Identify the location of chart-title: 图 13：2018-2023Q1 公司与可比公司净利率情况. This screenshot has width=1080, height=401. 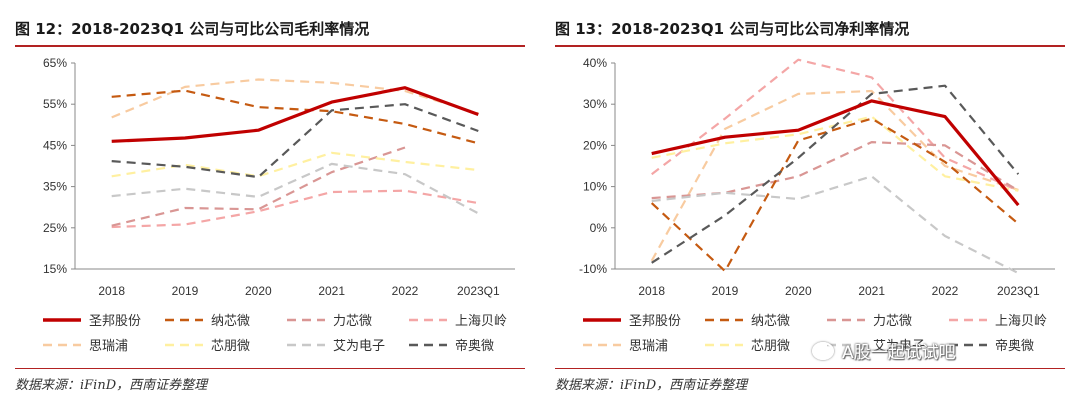
(732, 29).